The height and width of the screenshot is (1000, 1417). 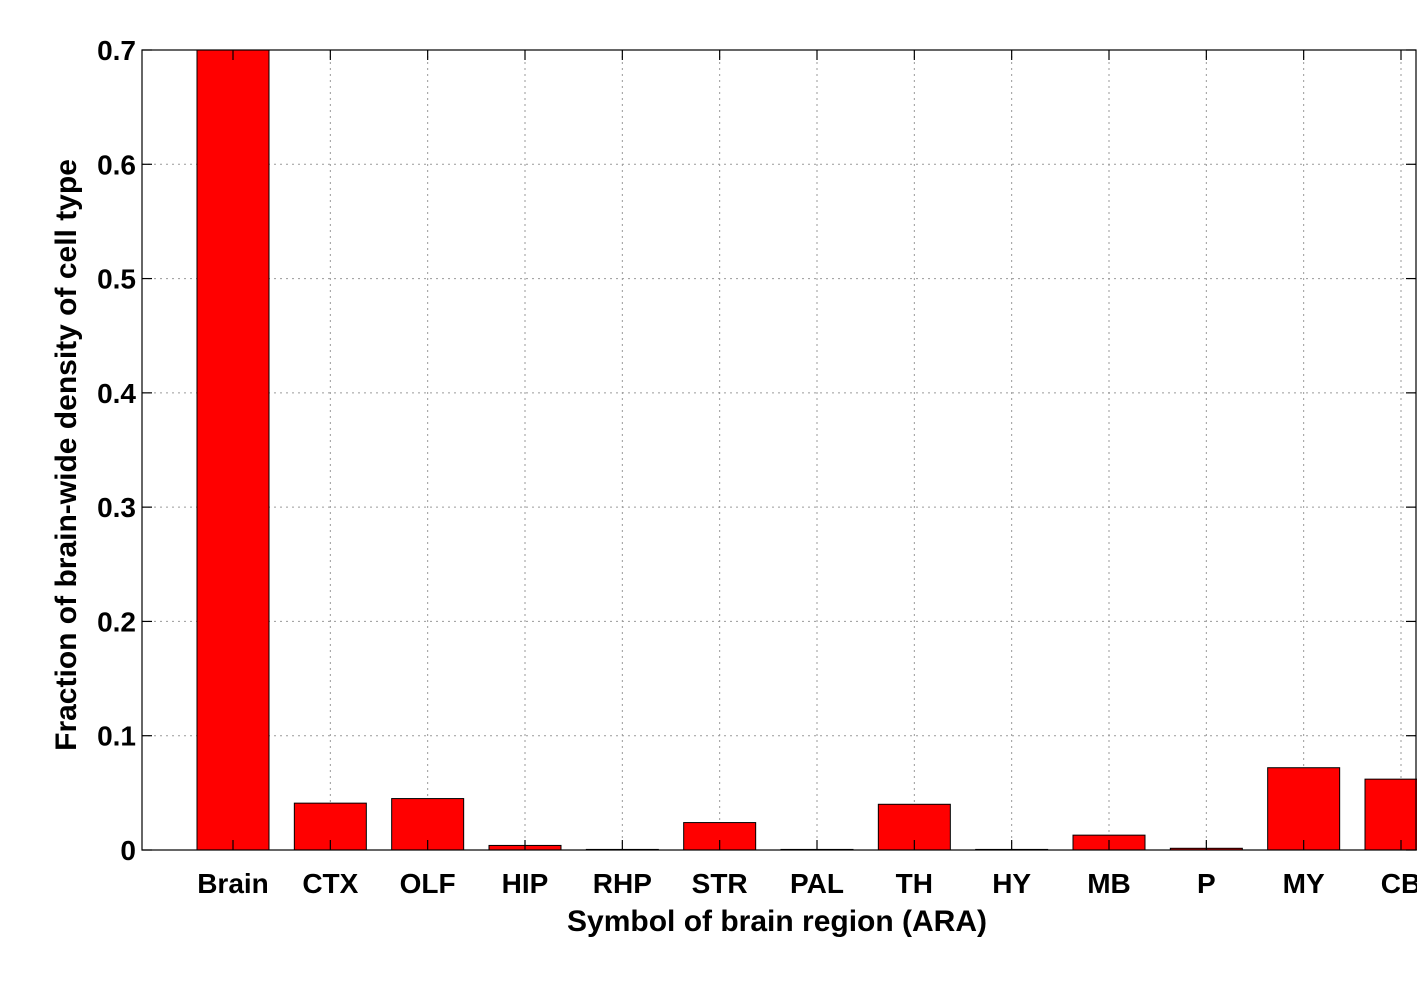 I want to click on bar-brain, so click(x=233, y=450).